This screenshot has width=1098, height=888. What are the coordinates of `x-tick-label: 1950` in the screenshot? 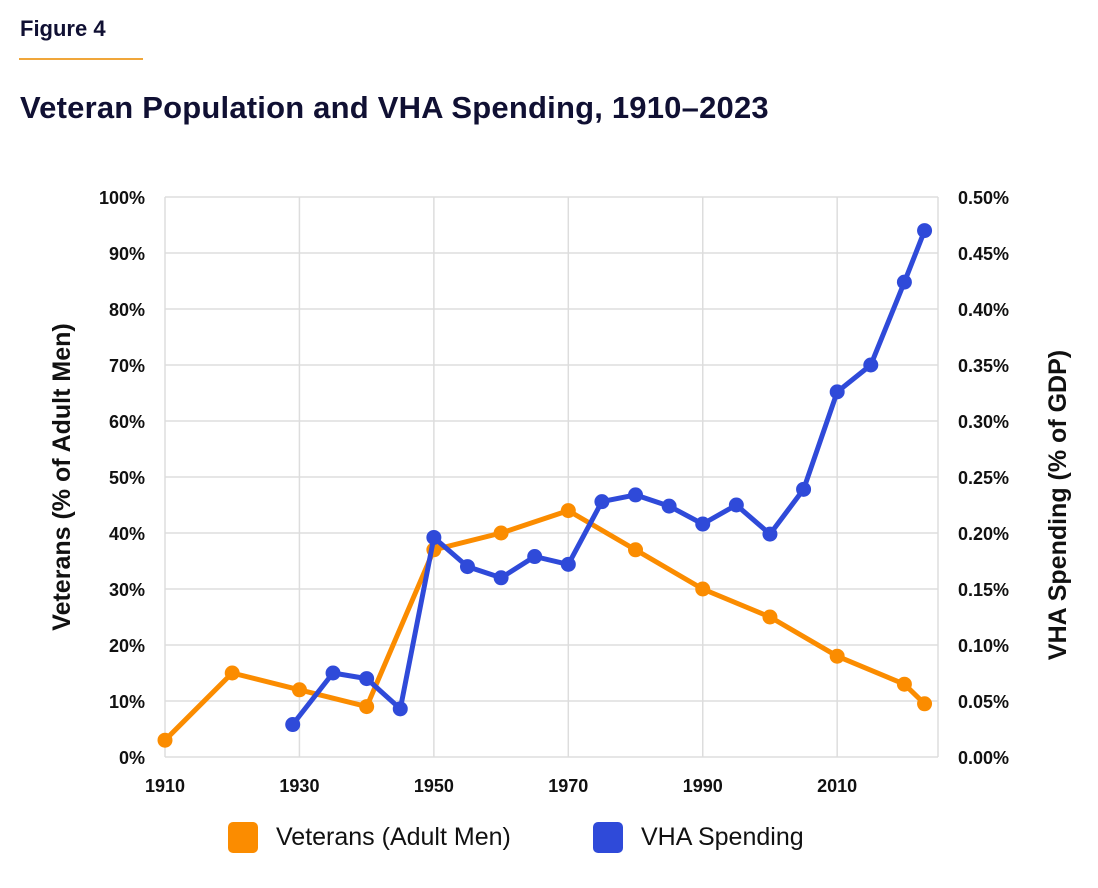 It's located at (434, 786).